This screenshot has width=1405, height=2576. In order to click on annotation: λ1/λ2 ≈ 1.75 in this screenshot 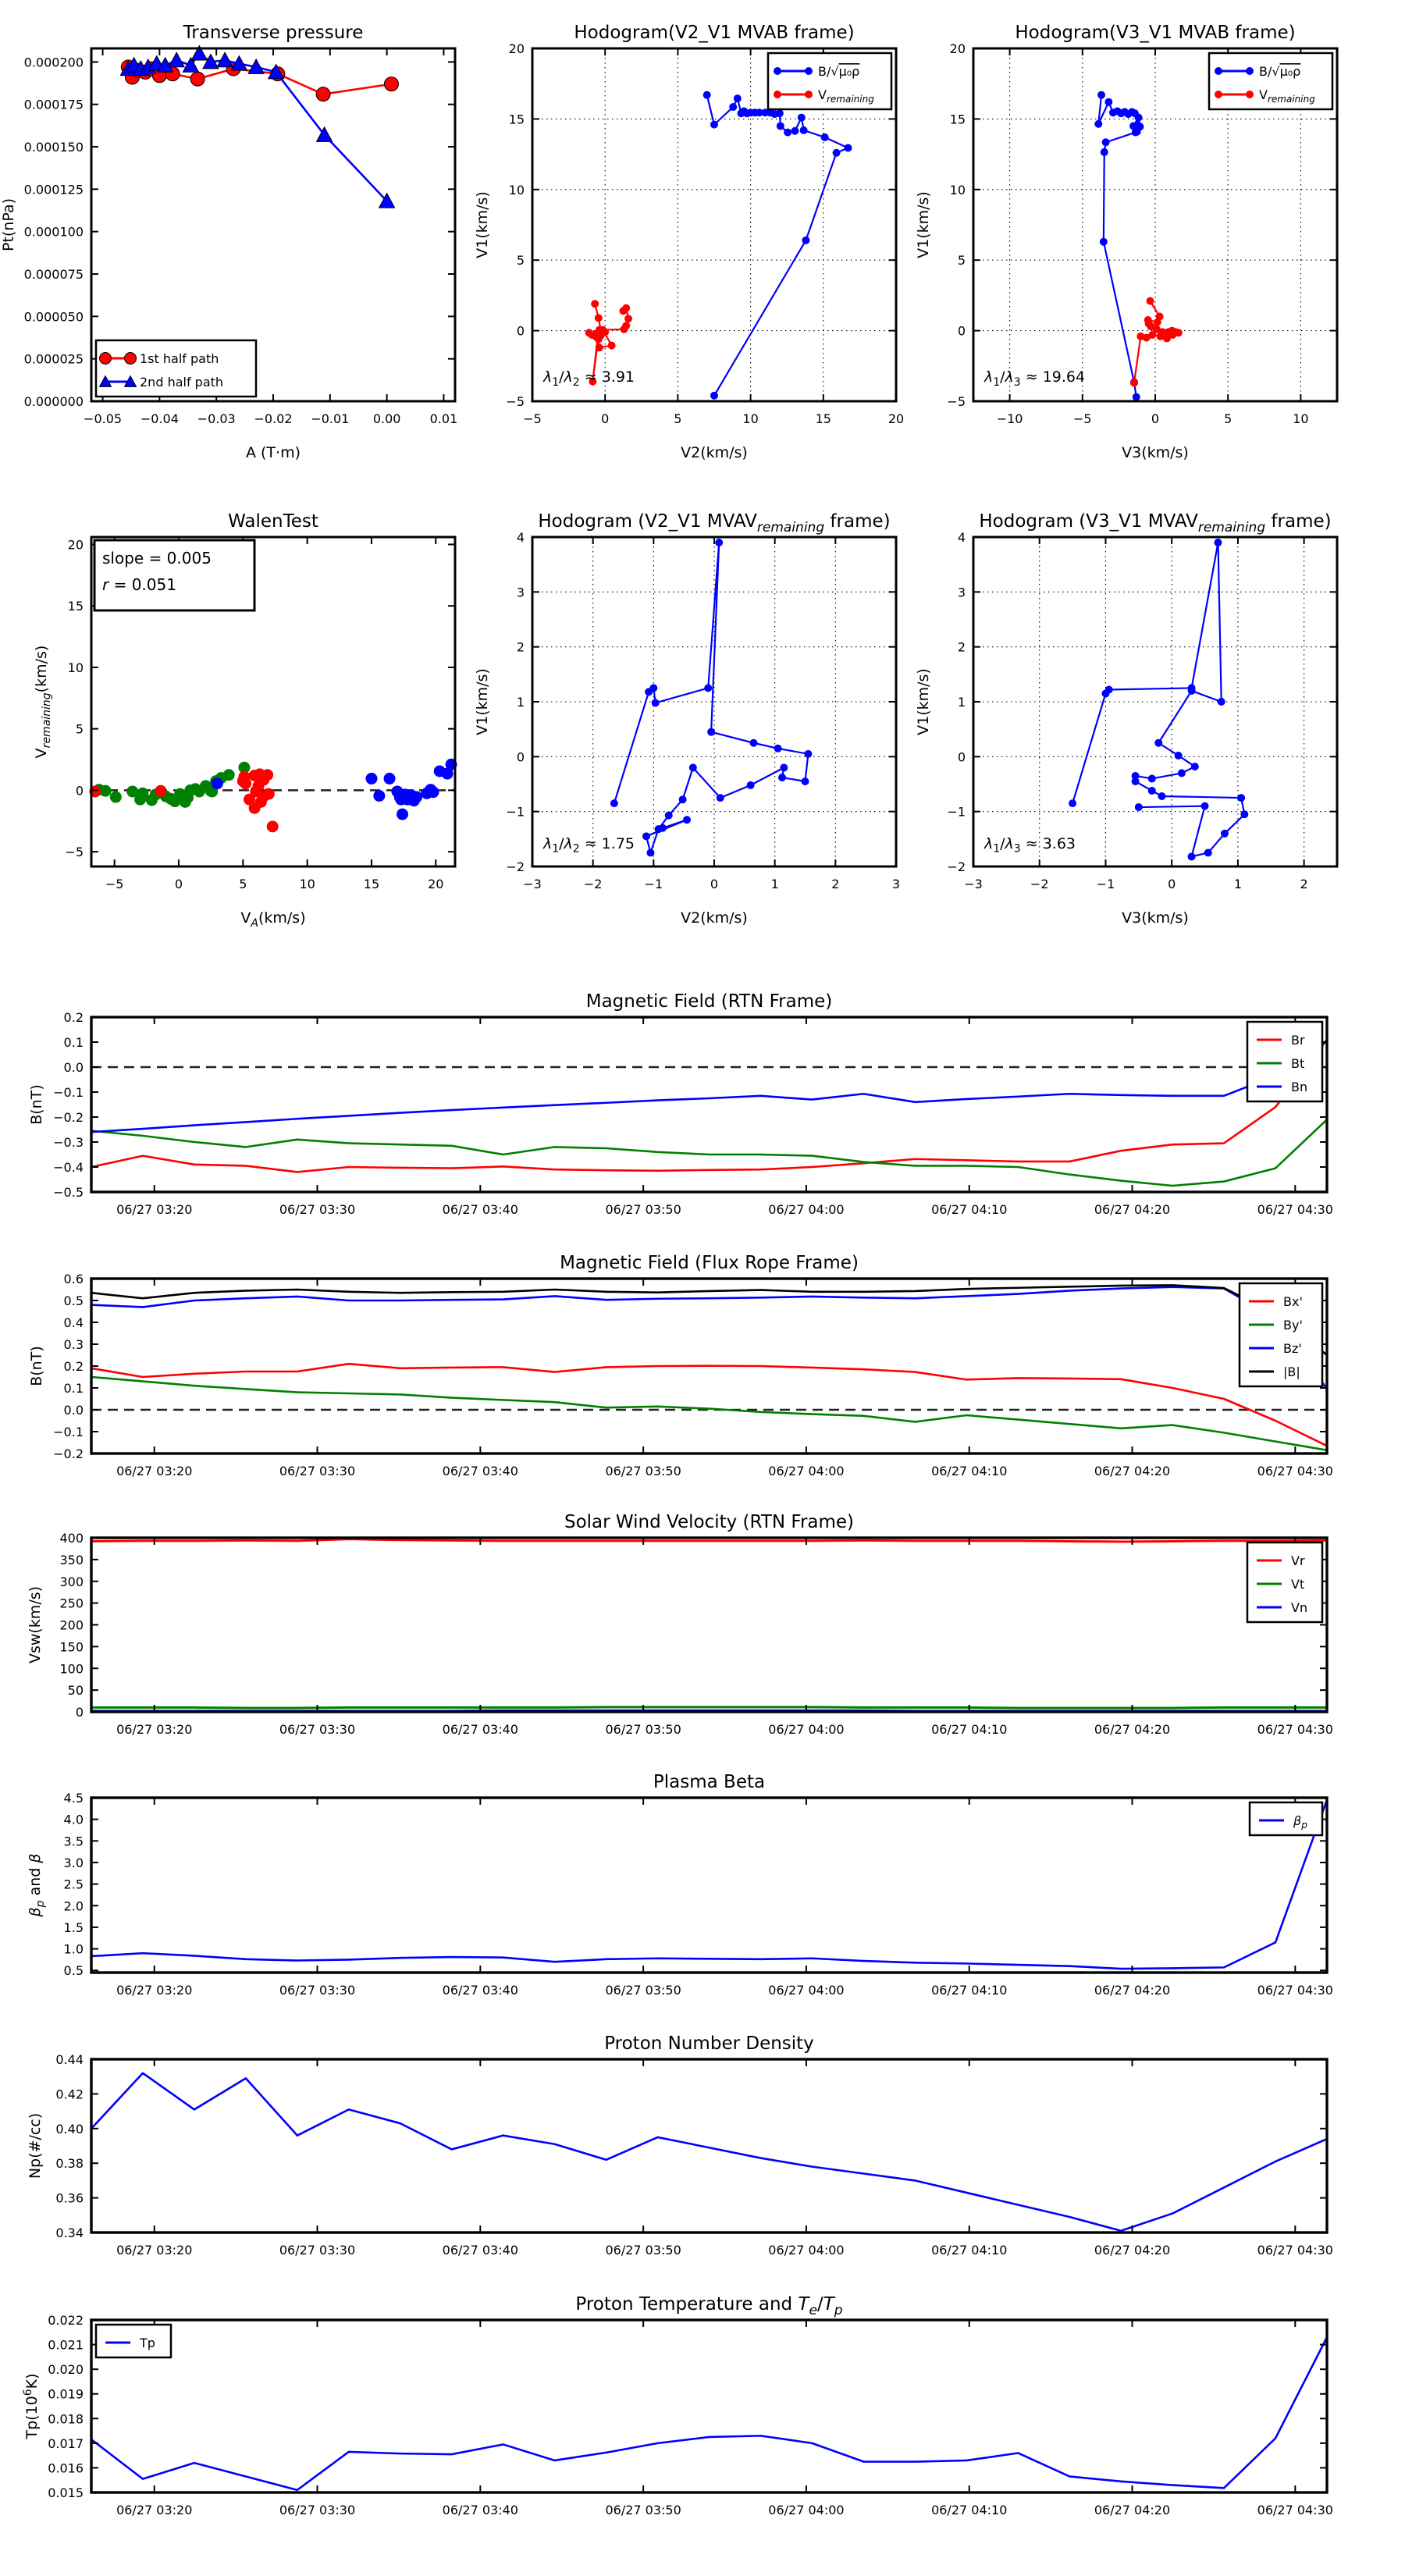, I will do `click(588, 845)`.